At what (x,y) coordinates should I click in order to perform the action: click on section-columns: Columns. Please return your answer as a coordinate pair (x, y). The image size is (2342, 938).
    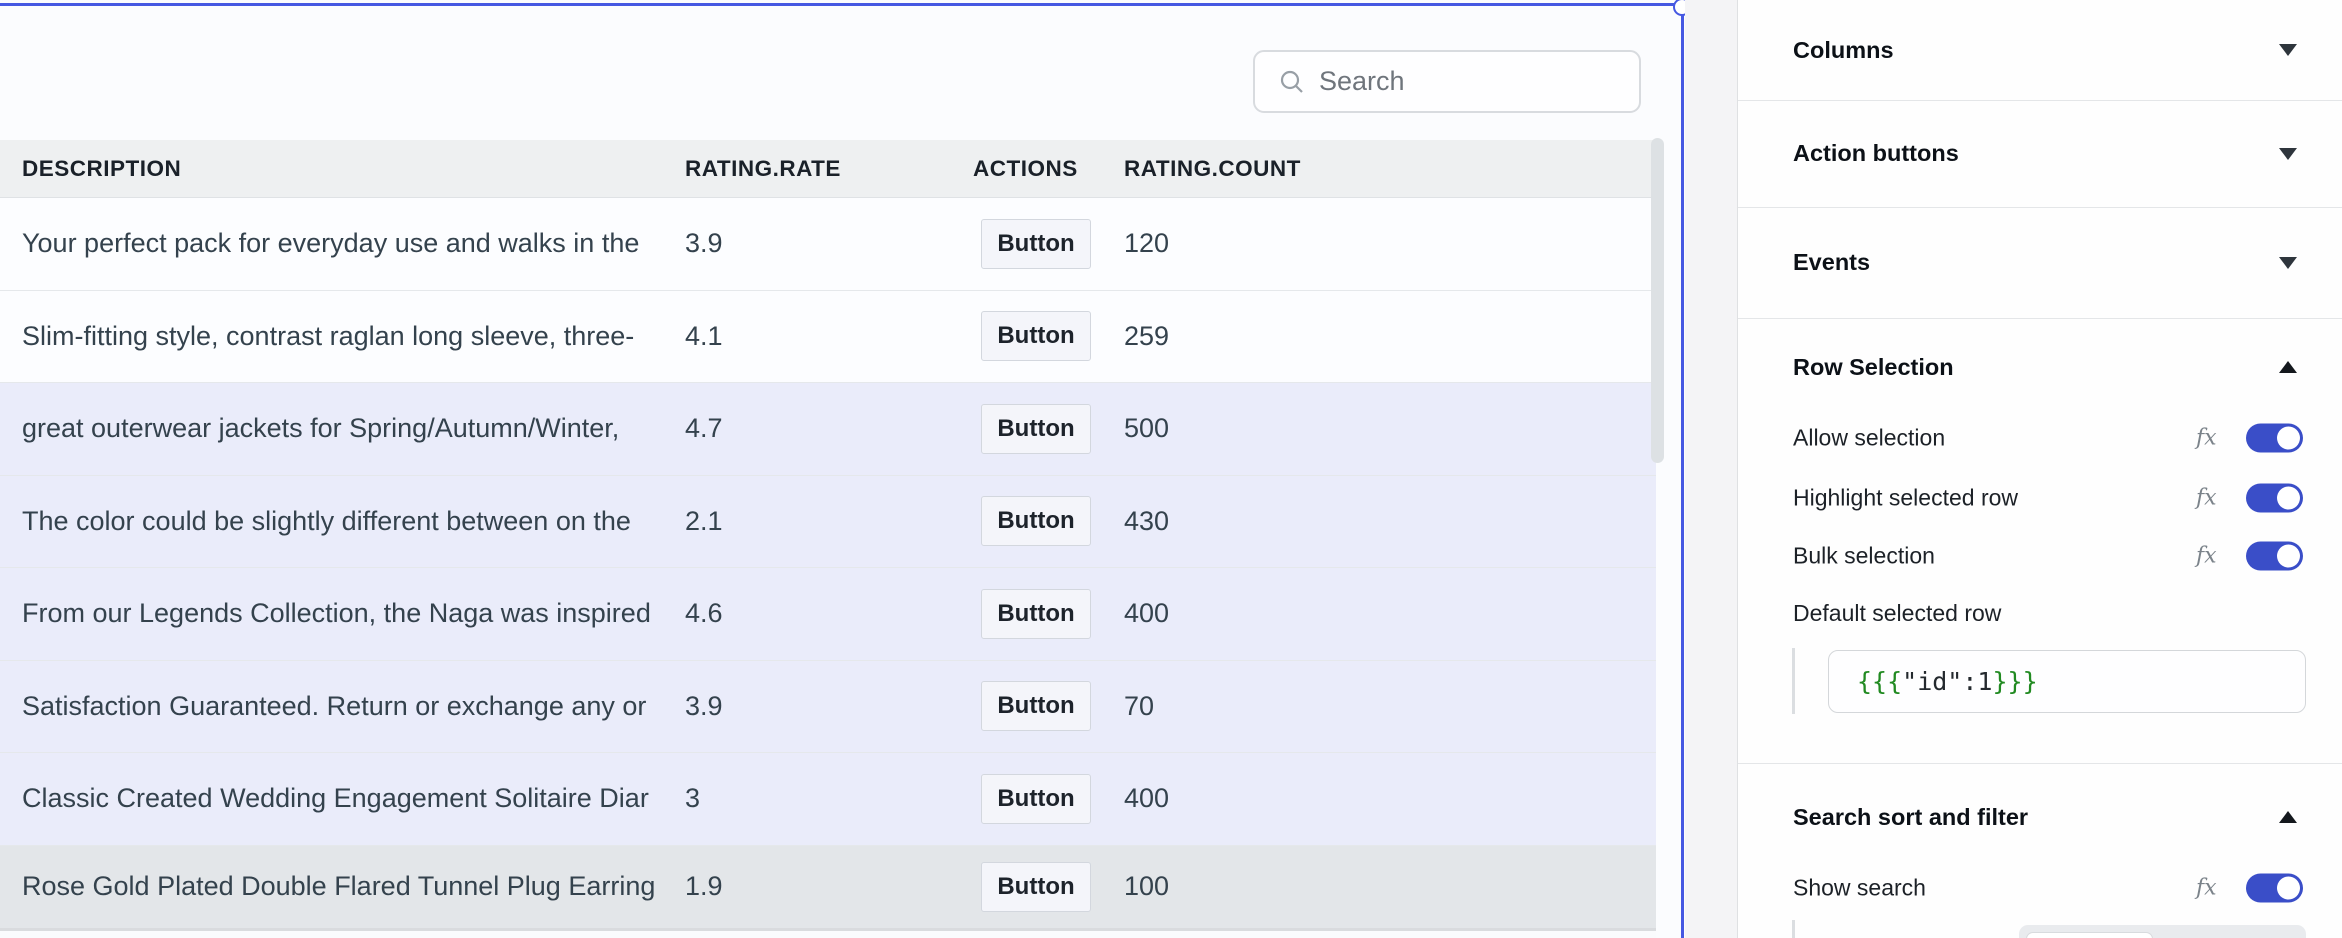
    Looking at the image, I should click on (2040, 50).